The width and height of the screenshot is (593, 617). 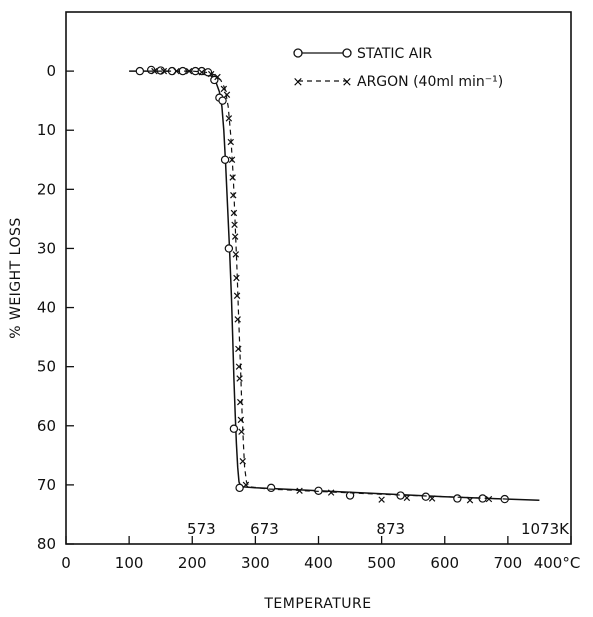 What do you see at coordinates (557, 563) in the screenshot?
I see `x-tick-label: 400°C` at bounding box center [557, 563].